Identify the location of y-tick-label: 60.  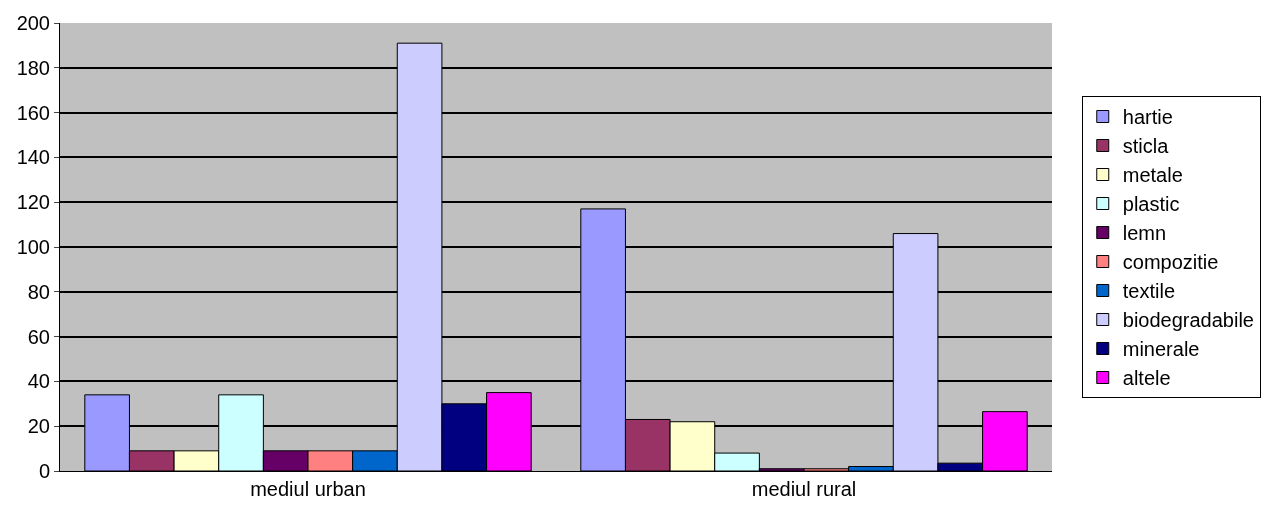
(38, 336).